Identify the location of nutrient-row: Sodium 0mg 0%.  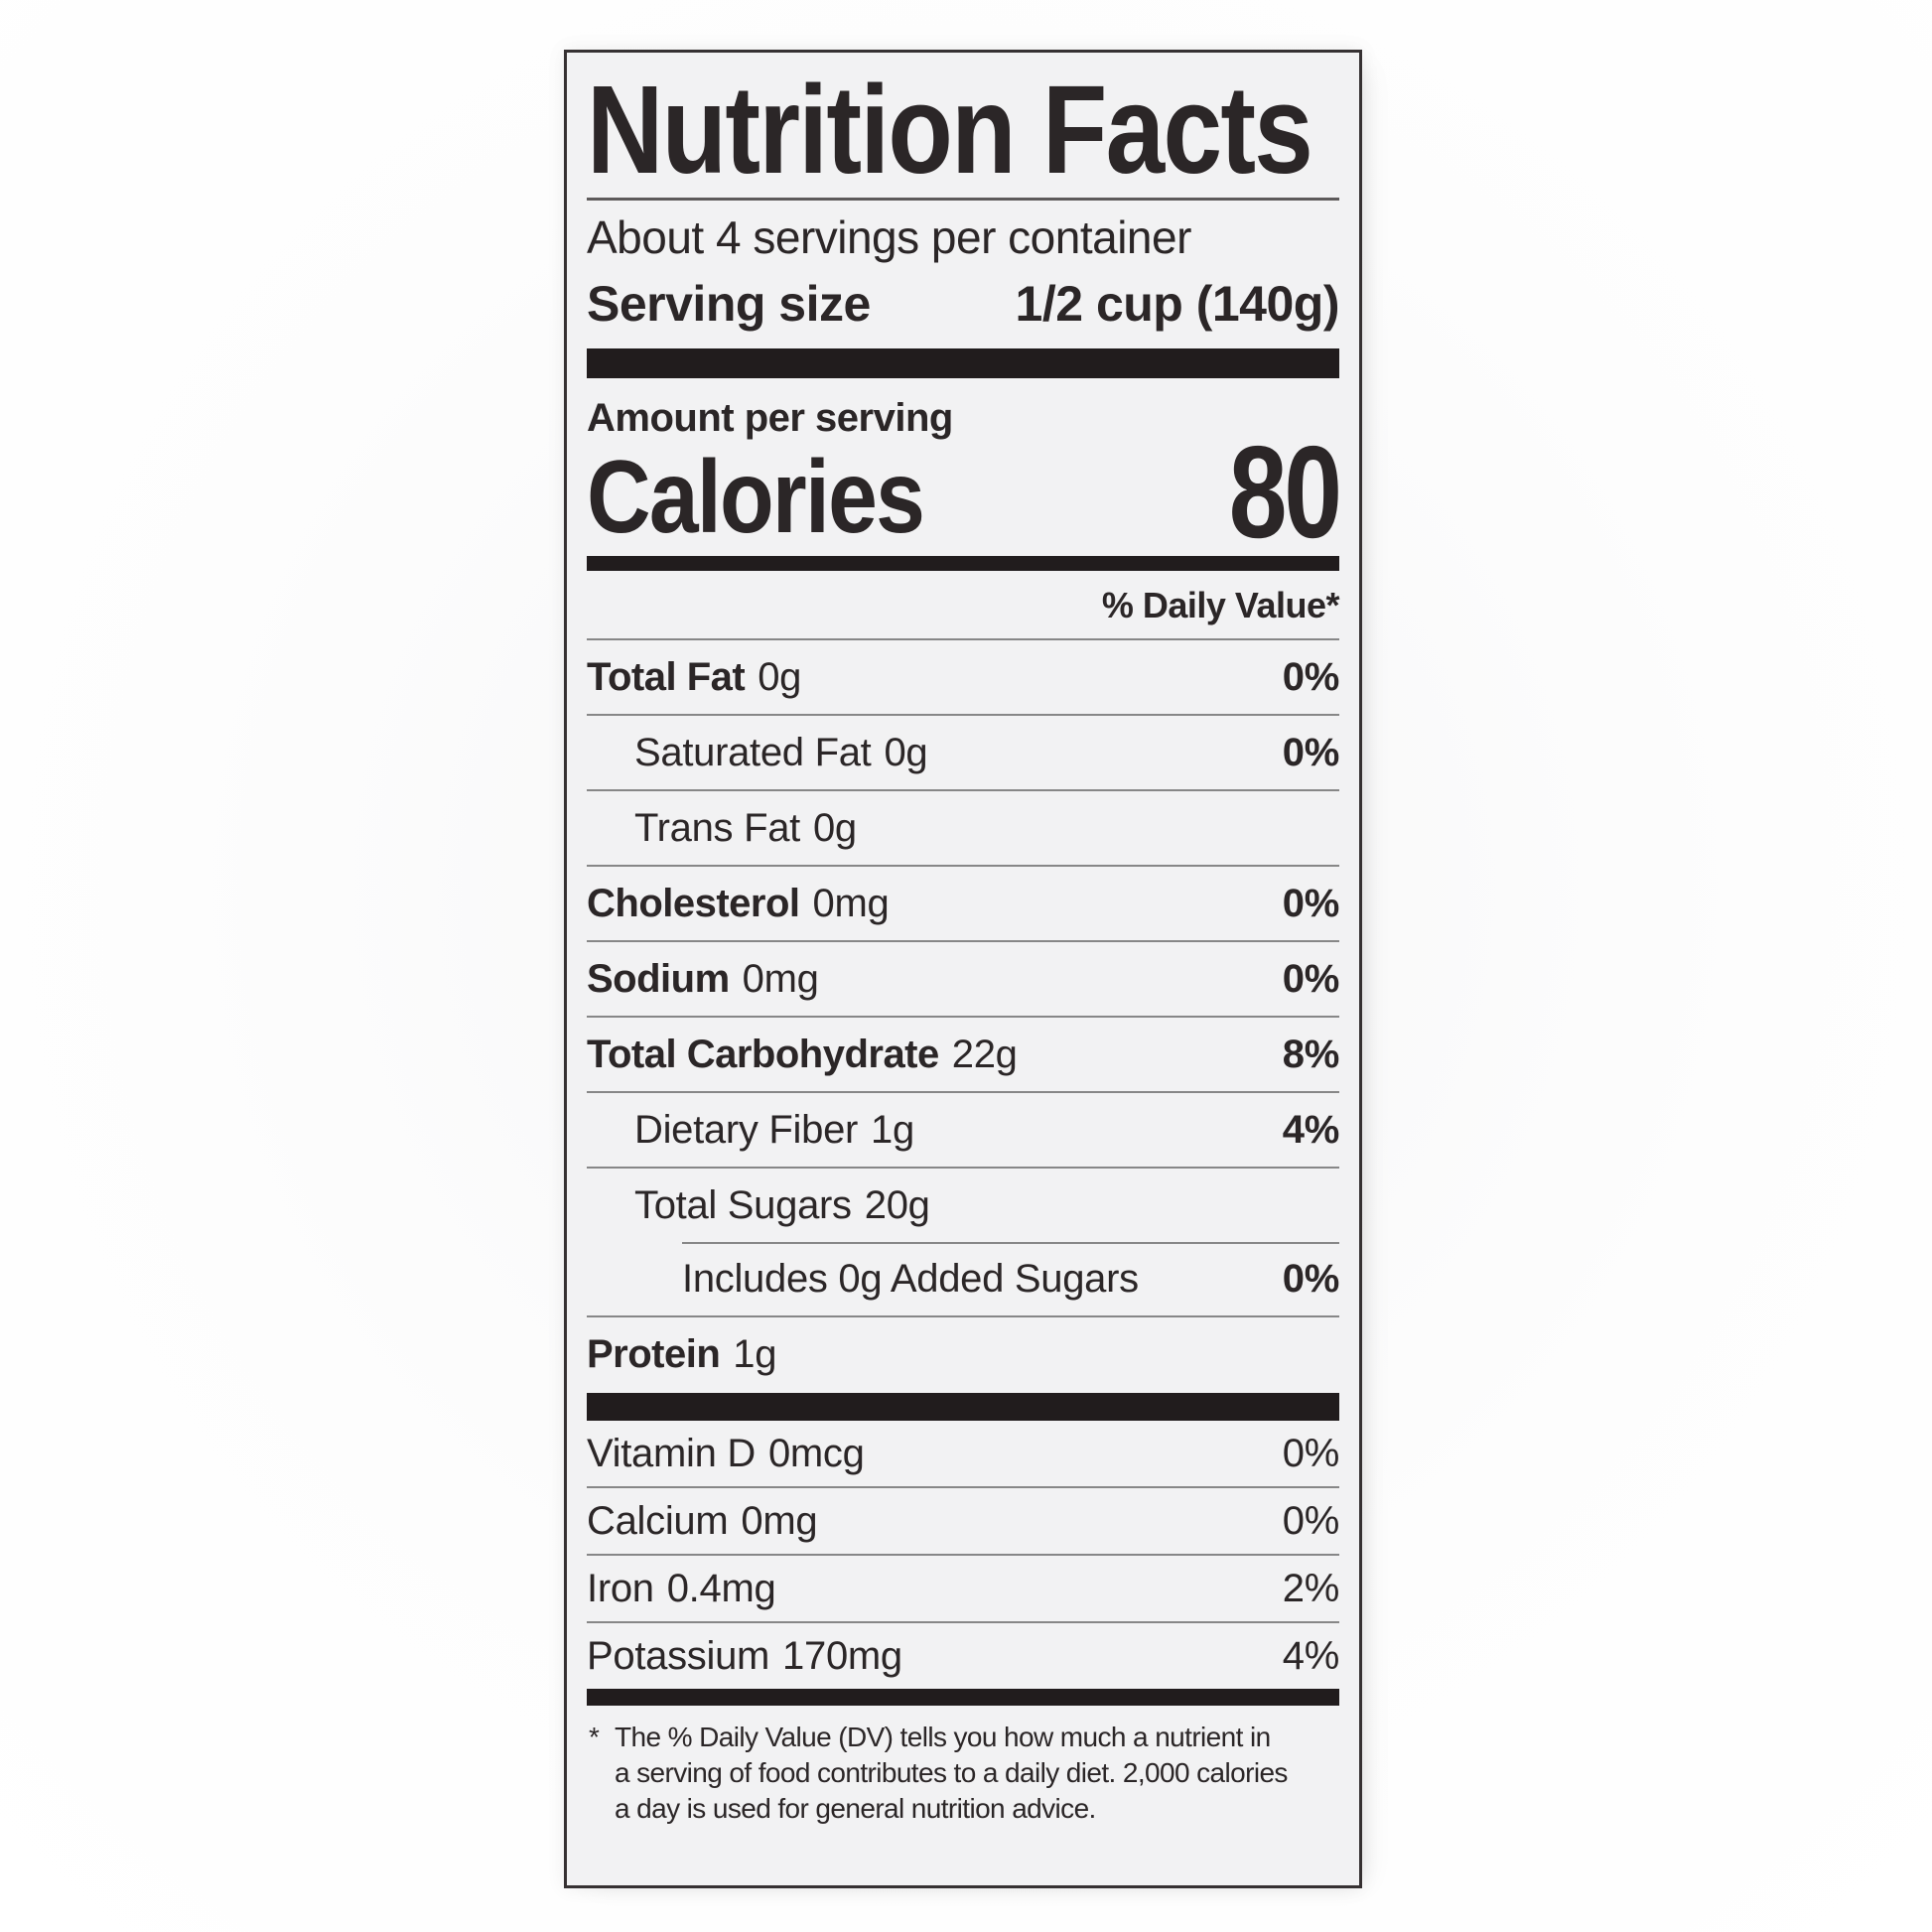
(963, 978).